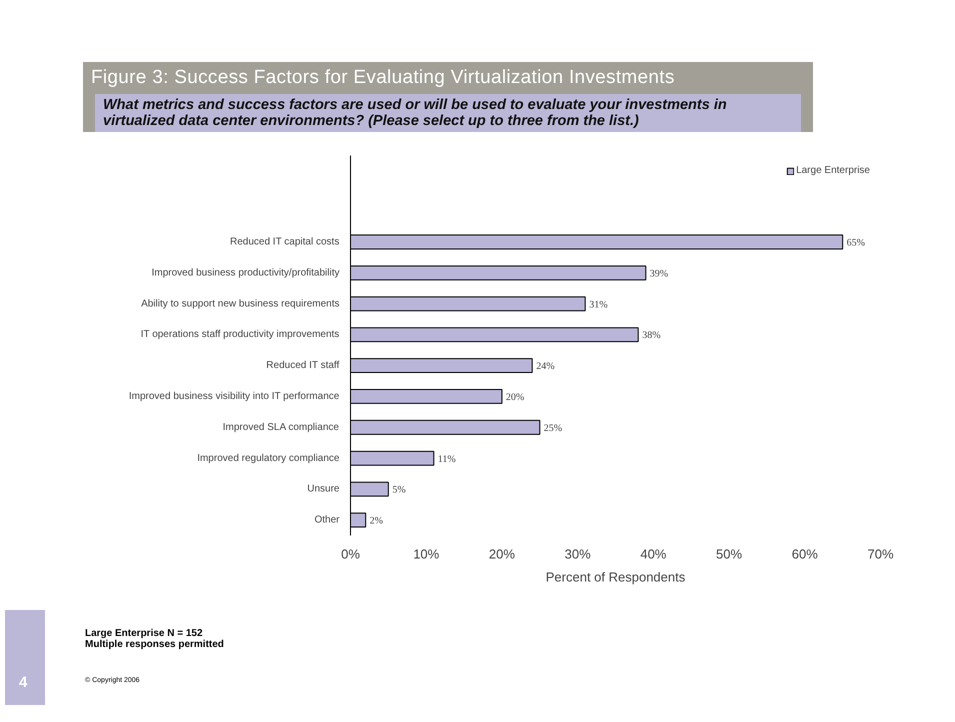 The image size is (955, 722). Describe the element at coordinates (578, 554) in the screenshot. I see `x-tick-label: 30%` at that location.